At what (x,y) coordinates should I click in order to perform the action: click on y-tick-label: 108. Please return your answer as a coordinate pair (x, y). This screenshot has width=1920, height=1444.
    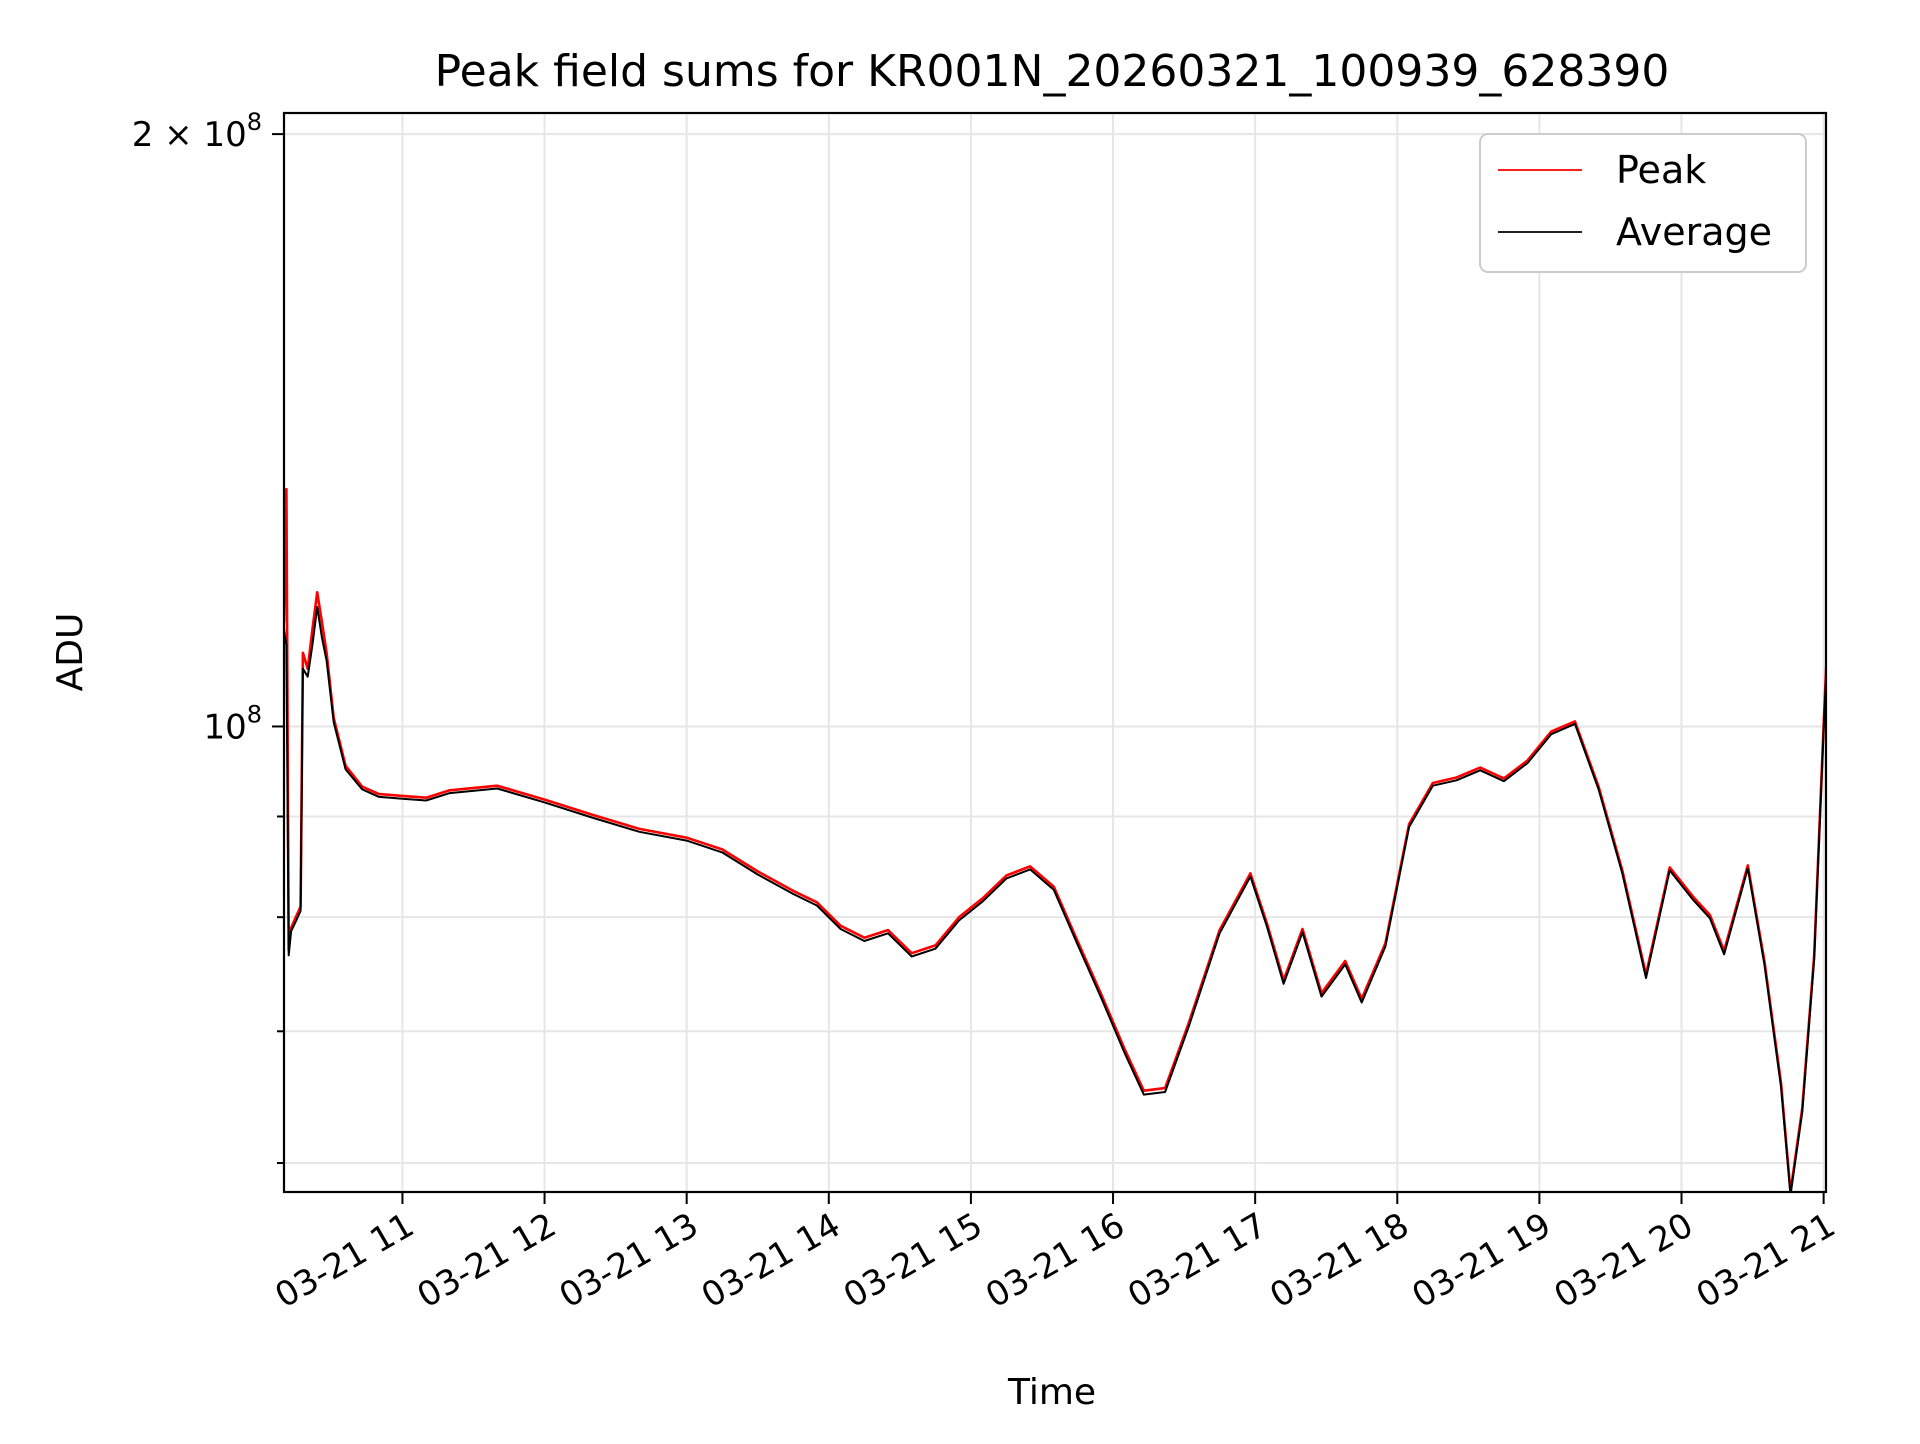
    Looking at the image, I should click on (232, 723).